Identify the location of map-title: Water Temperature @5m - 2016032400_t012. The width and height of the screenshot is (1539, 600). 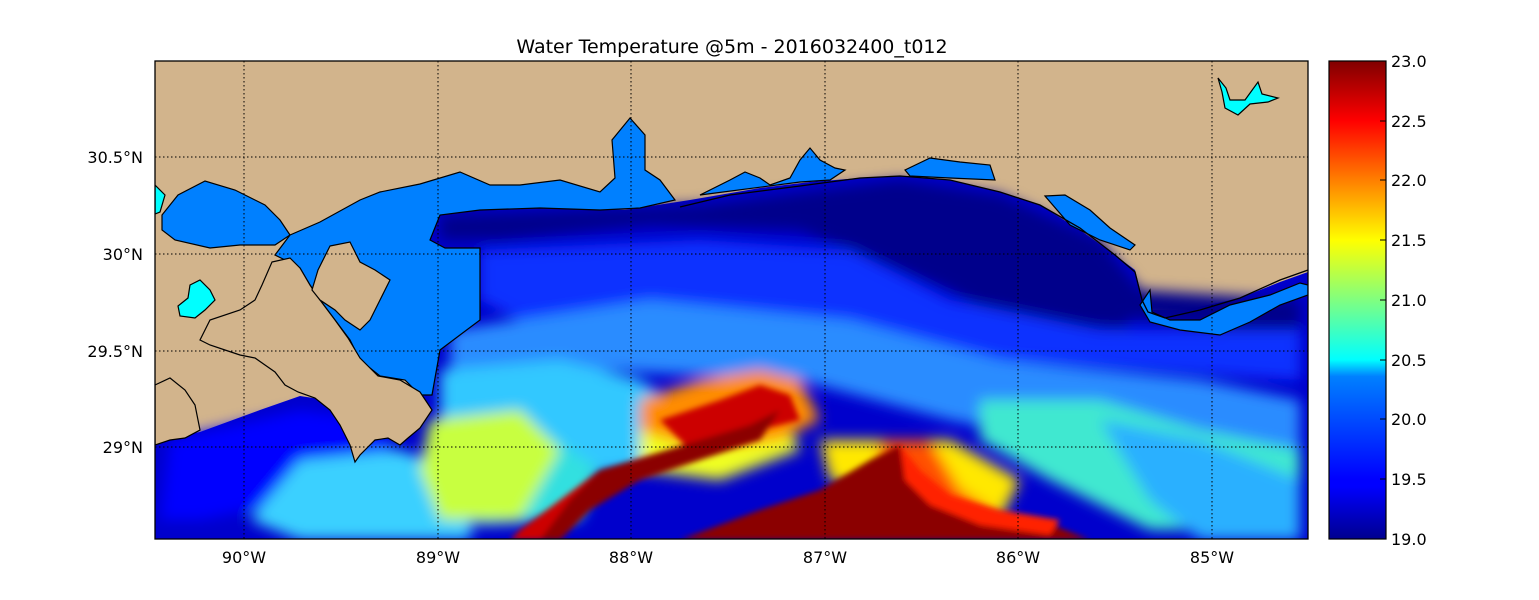
(731, 47).